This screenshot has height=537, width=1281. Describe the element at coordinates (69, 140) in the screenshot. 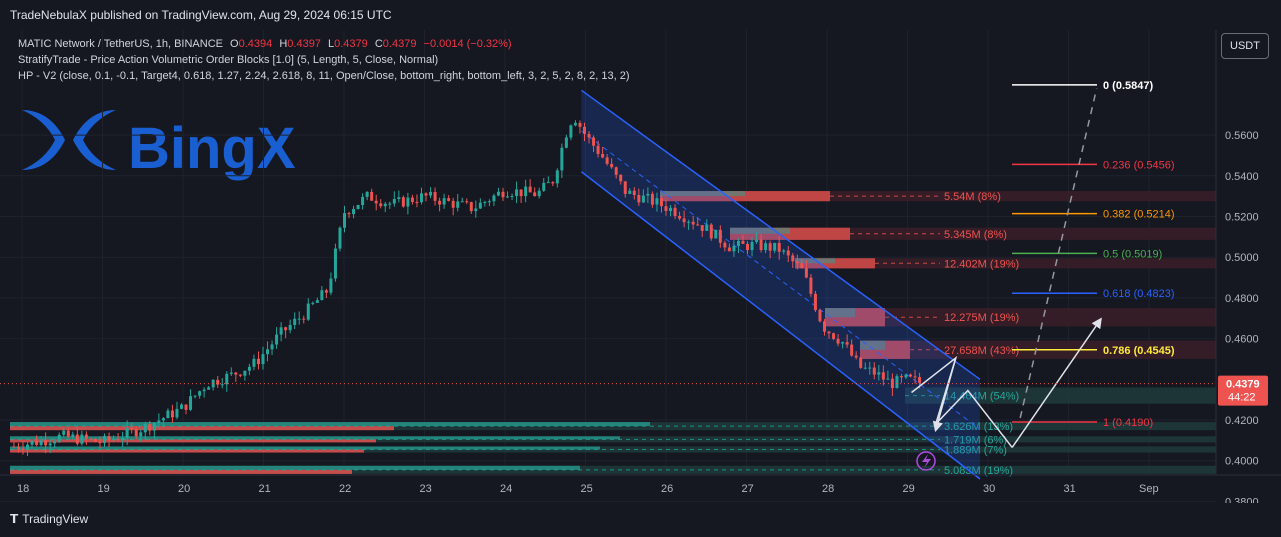

I see `bingx-logo-icon` at that location.